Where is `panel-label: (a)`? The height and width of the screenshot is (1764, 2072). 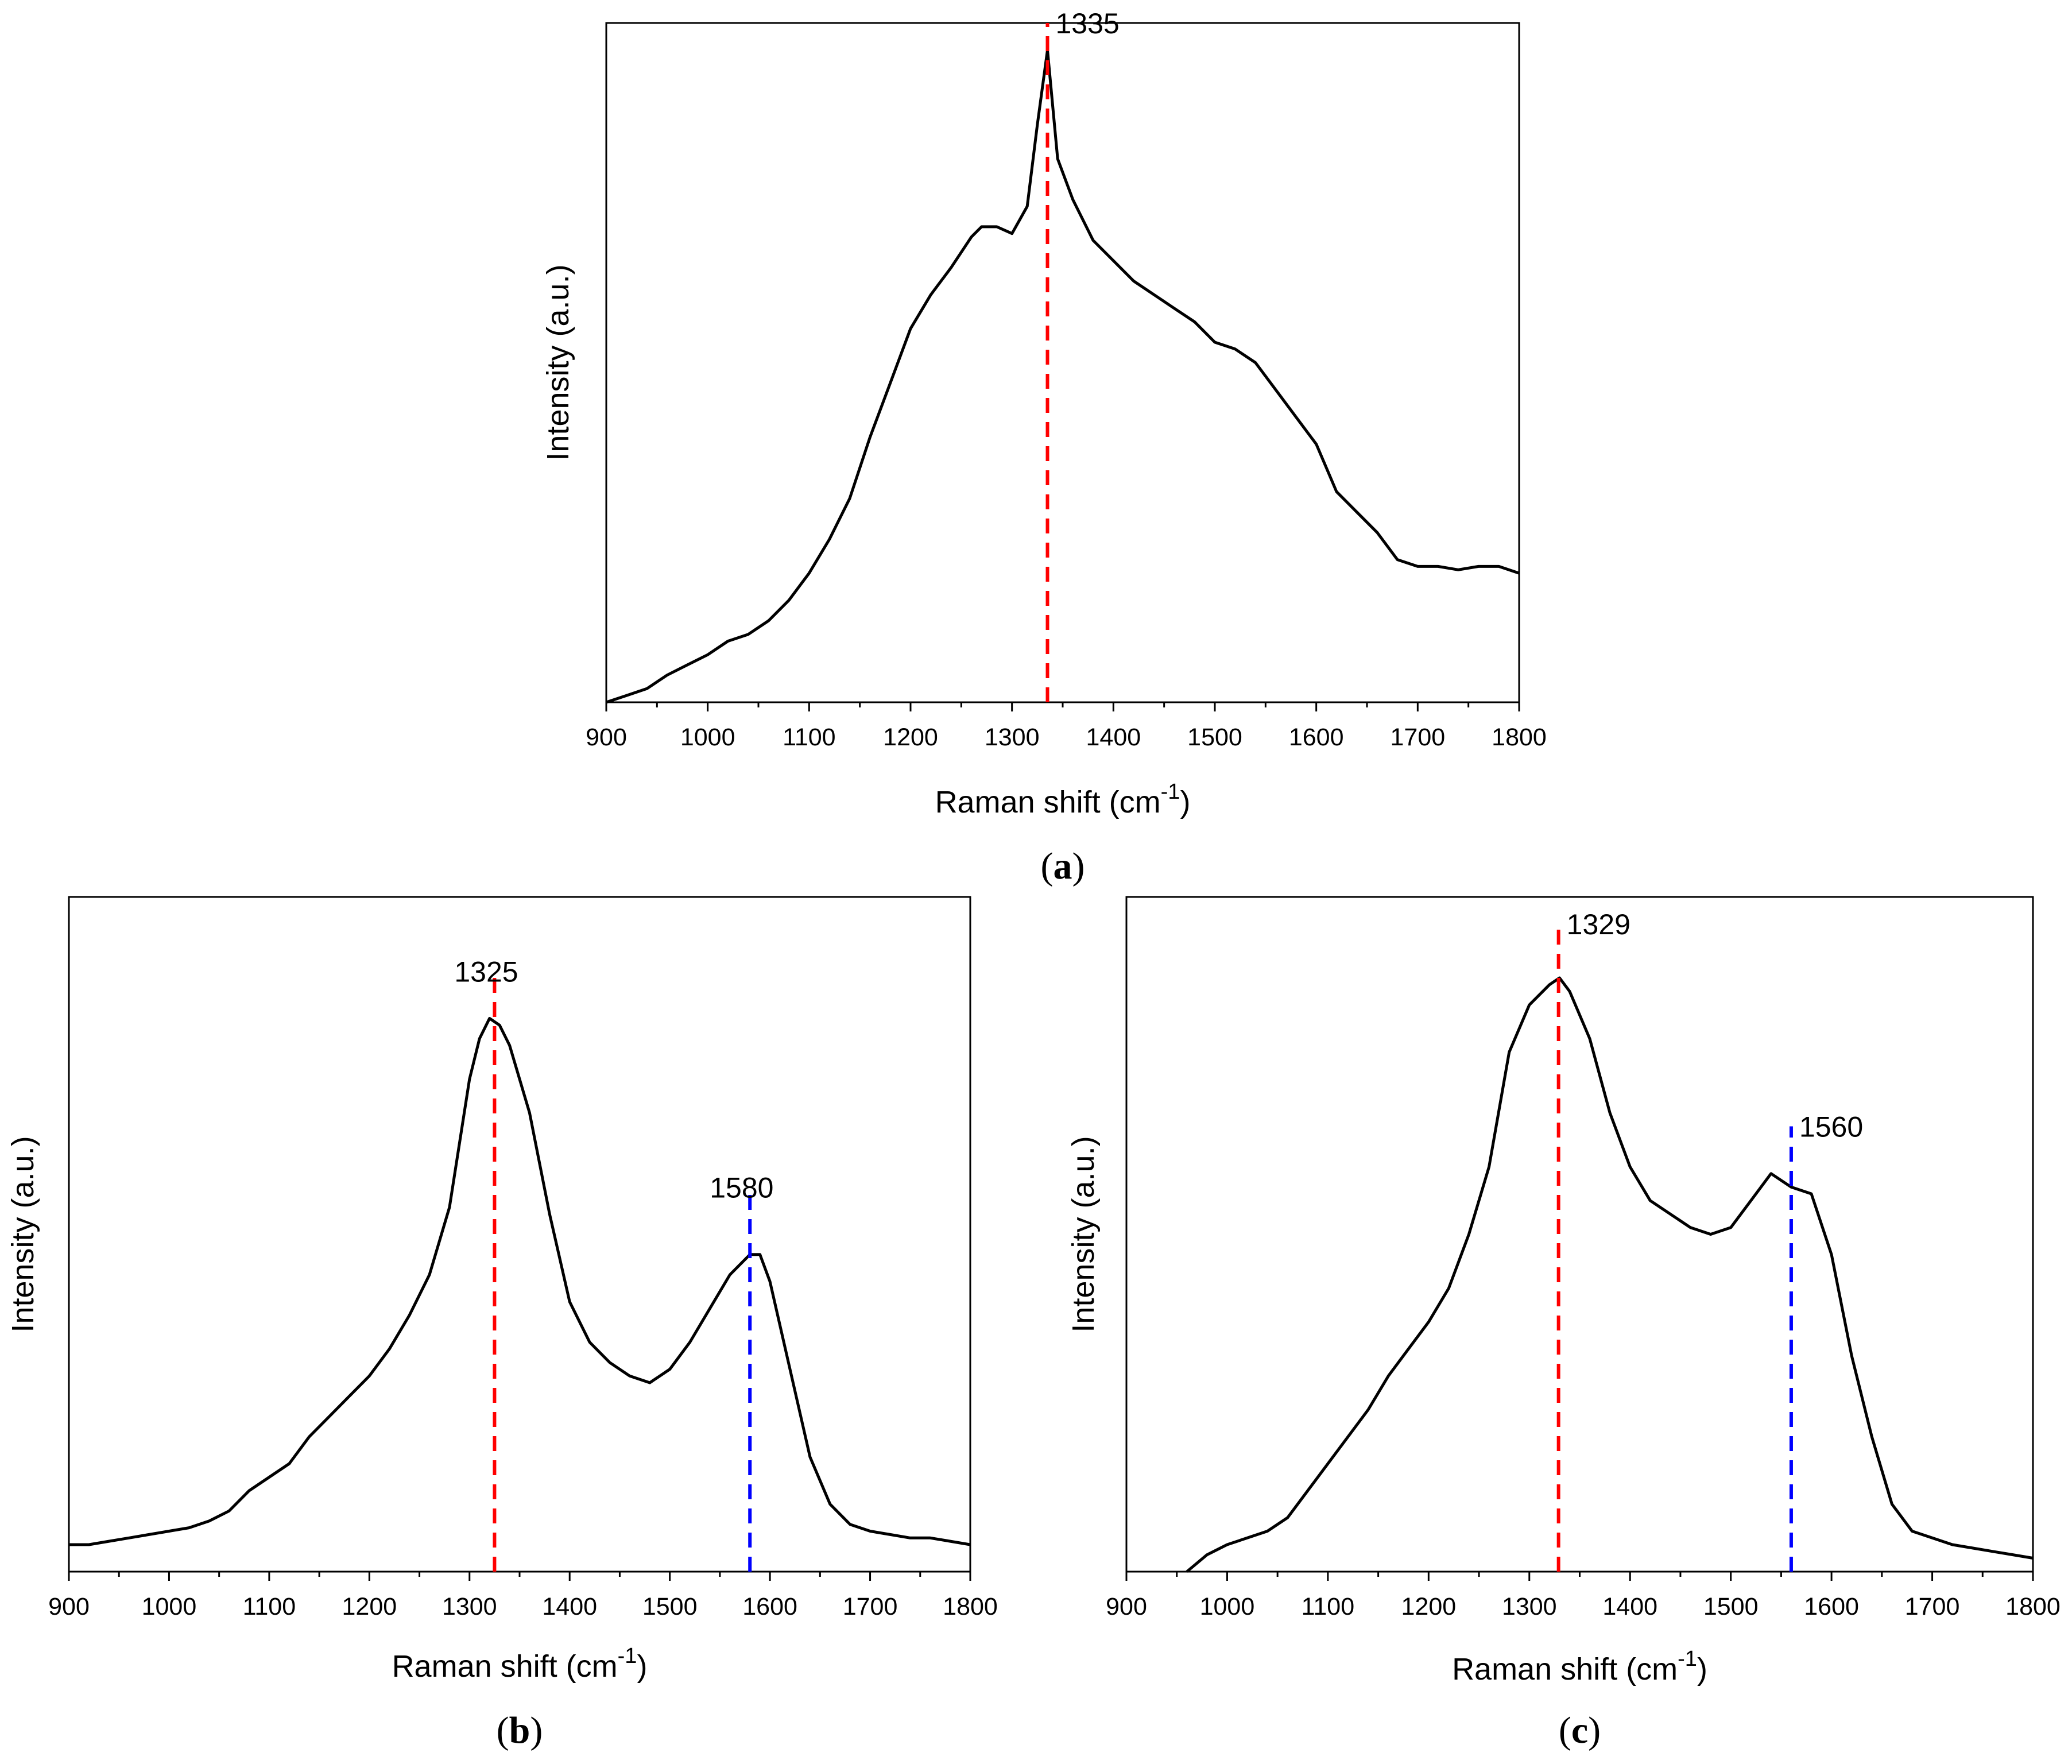
panel-label: (a) is located at coordinates (1063, 866).